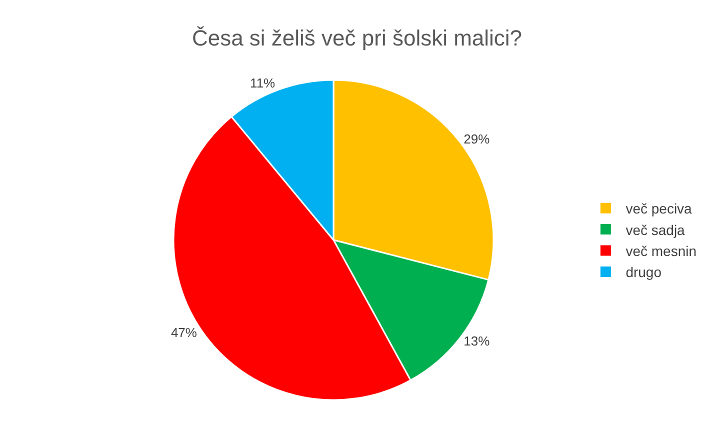  What do you see at coordinates (263, 82) in the screenshot?
I see `data-label: 11%` at bounding box center [263, 82].